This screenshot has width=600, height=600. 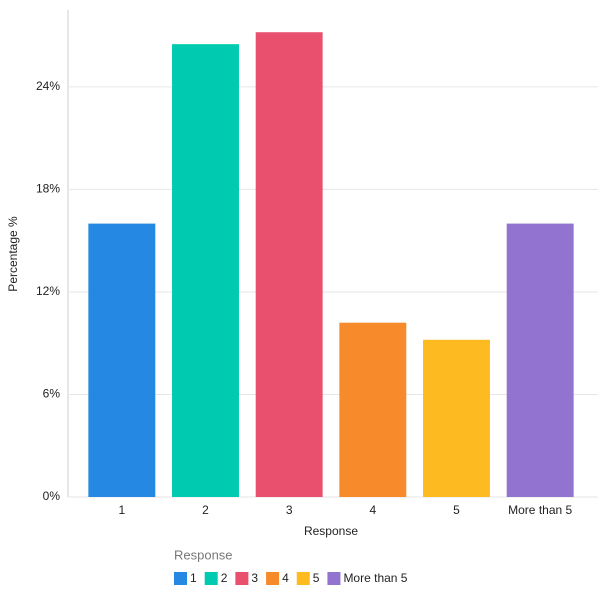 I want to click on x-tick-label: 2, so click(x=205, y=510).